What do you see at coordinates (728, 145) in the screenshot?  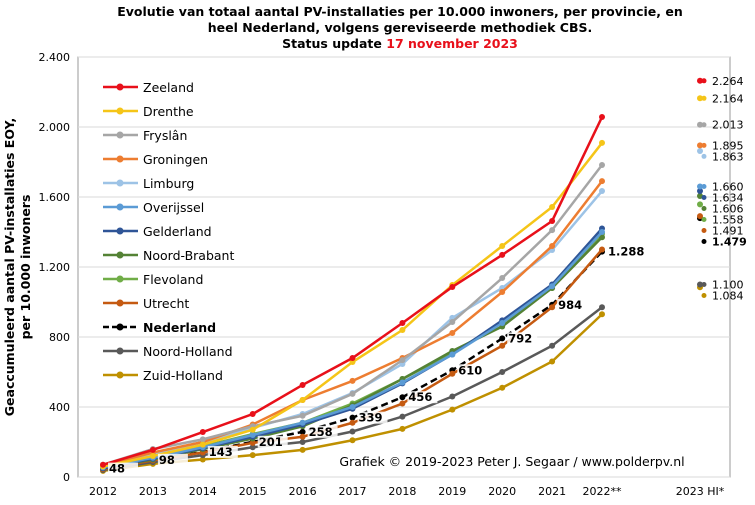 I see `hi-label: 1.895` at bounding box center [728, 145].